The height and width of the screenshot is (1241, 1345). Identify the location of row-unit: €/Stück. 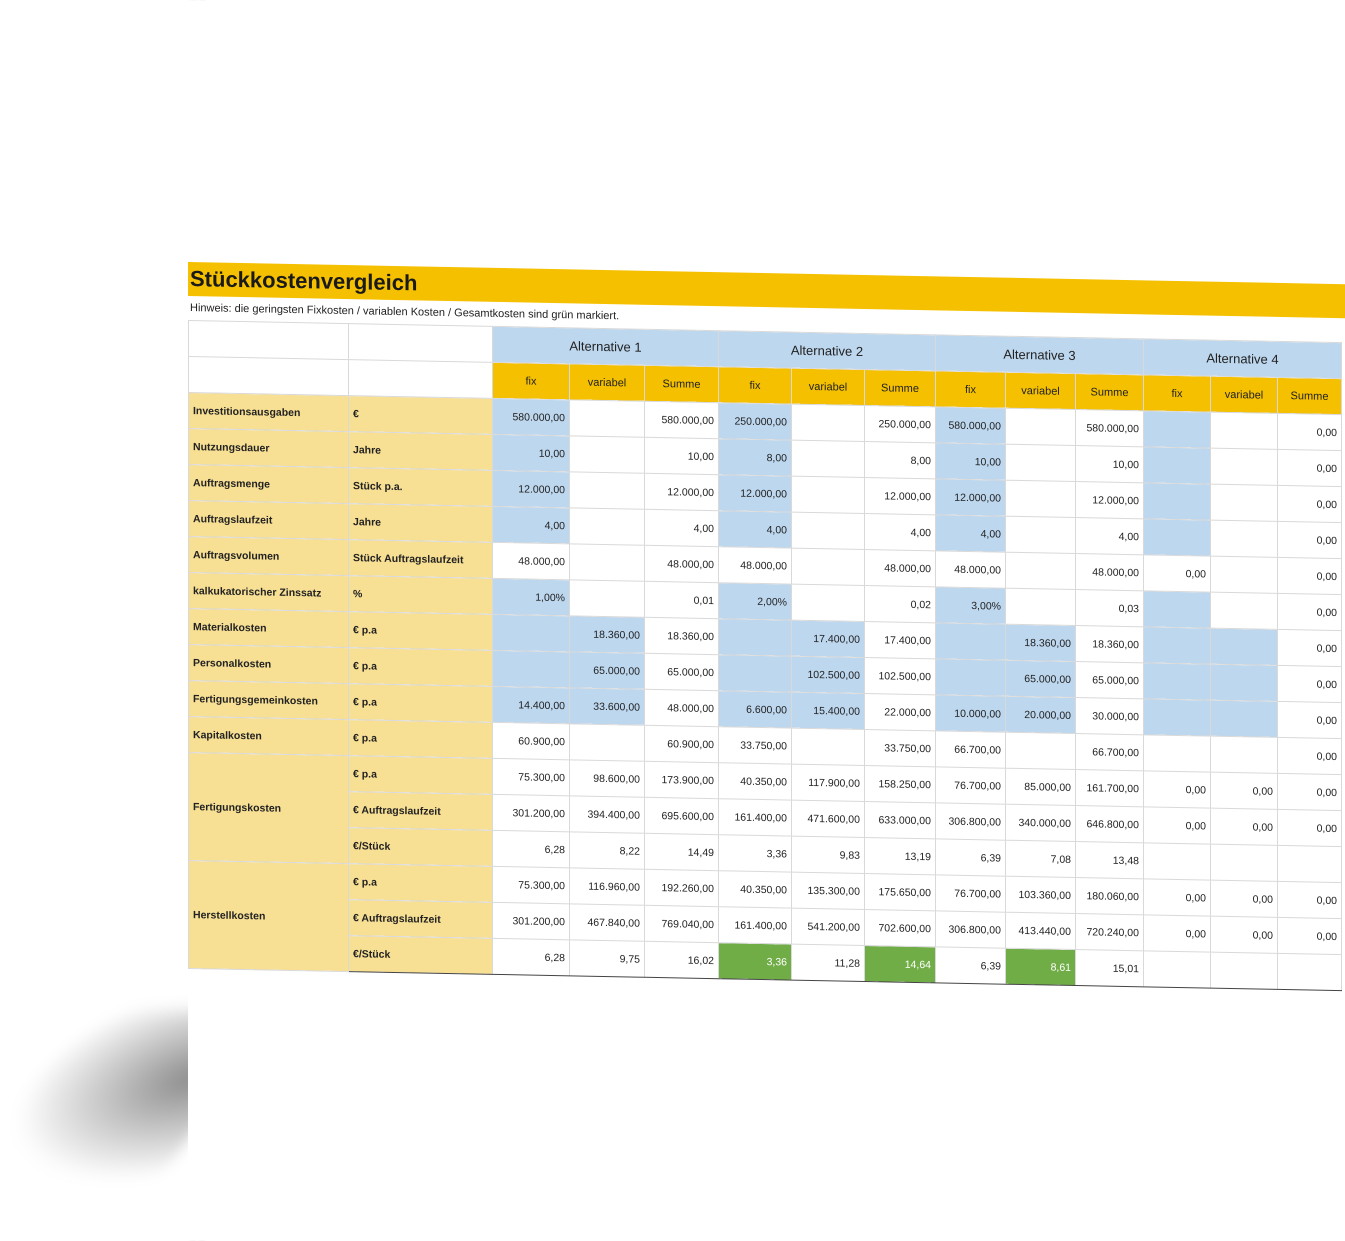
(420, 847).